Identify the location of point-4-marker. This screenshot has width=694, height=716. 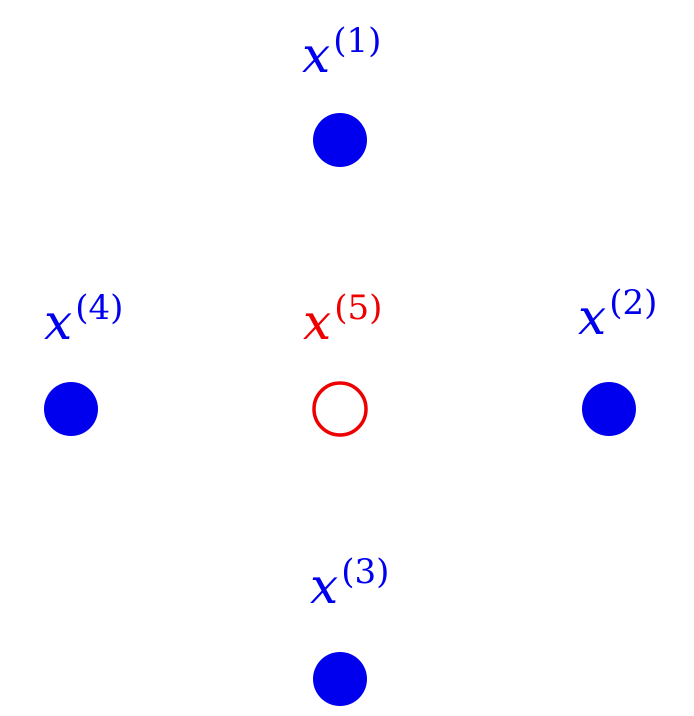
(71, 409).